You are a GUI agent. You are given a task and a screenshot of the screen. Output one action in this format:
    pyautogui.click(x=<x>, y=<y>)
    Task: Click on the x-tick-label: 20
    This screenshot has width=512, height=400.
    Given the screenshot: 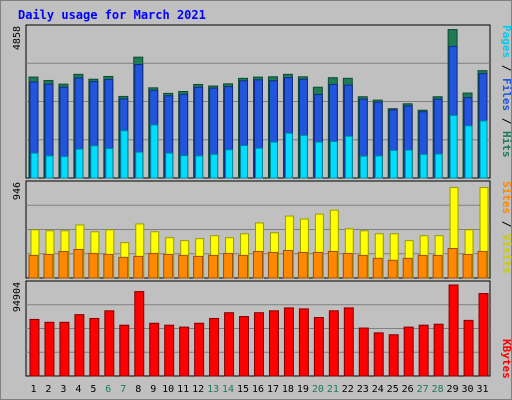 What is the action you would take?
    pyautogui.click(x=318, y=389)
    